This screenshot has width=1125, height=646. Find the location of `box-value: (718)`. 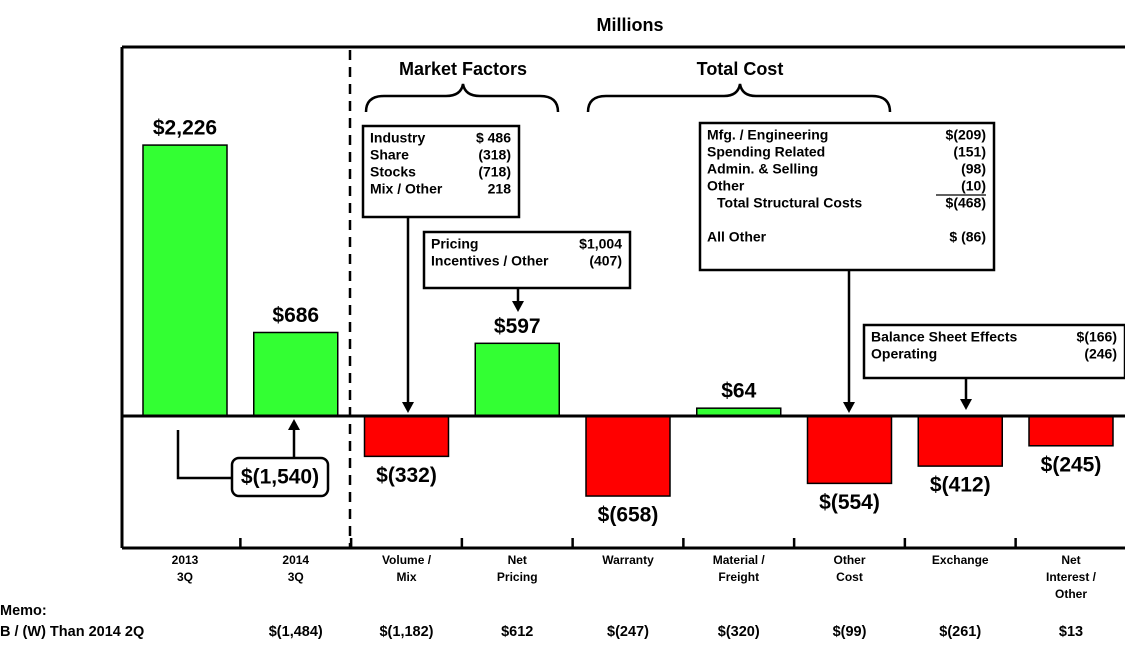

box-value: (718) is located at coordinates (494, 172).